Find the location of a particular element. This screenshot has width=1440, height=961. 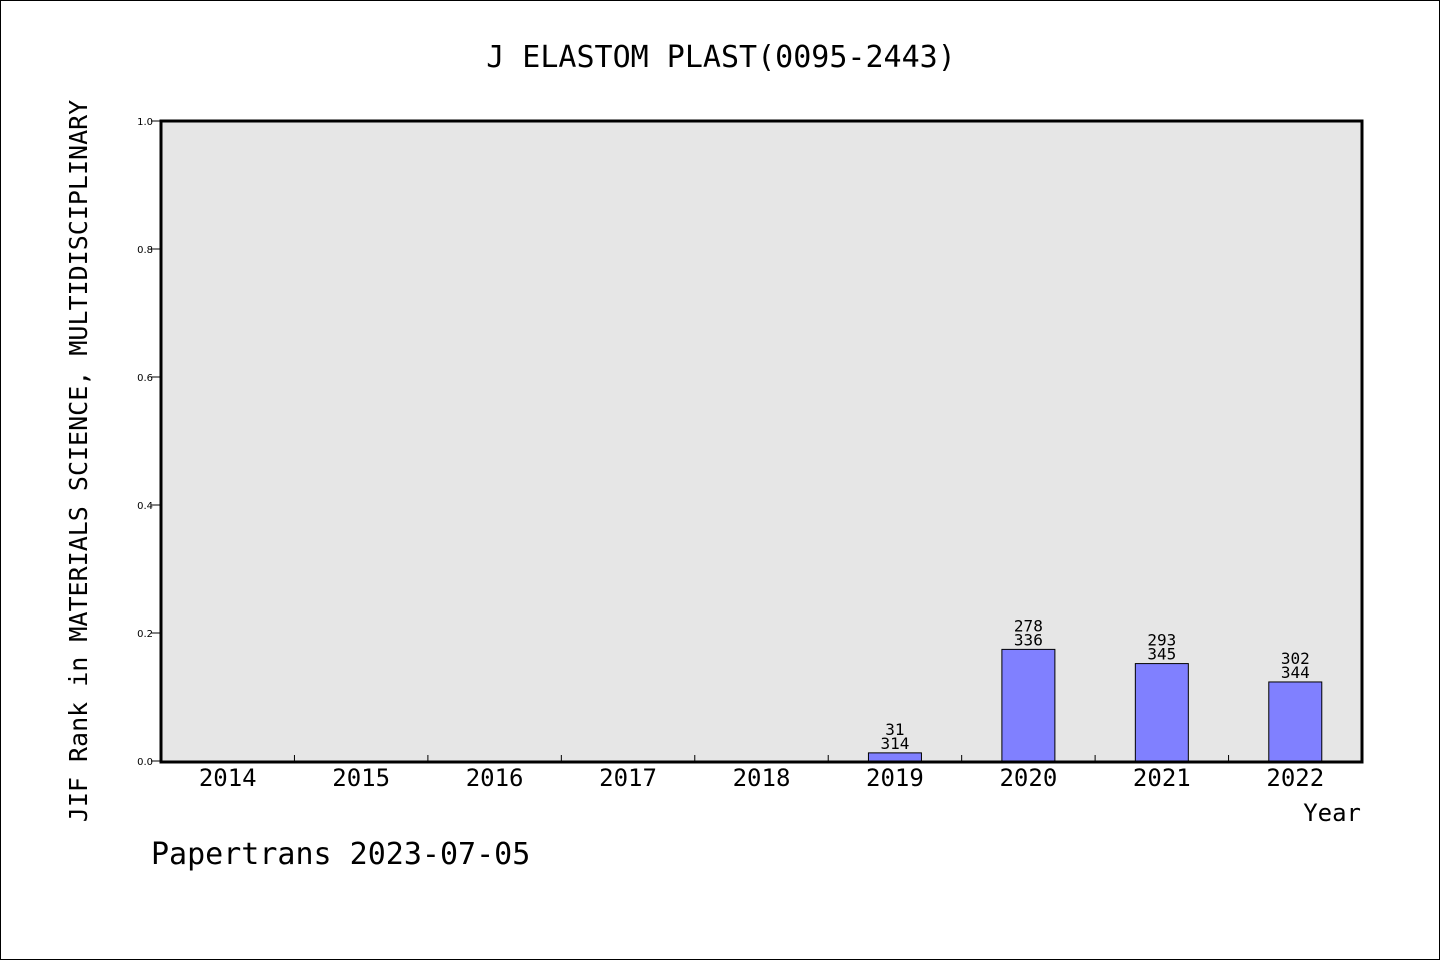

x-axis-label: Year is located at coordinates (1332, 813).